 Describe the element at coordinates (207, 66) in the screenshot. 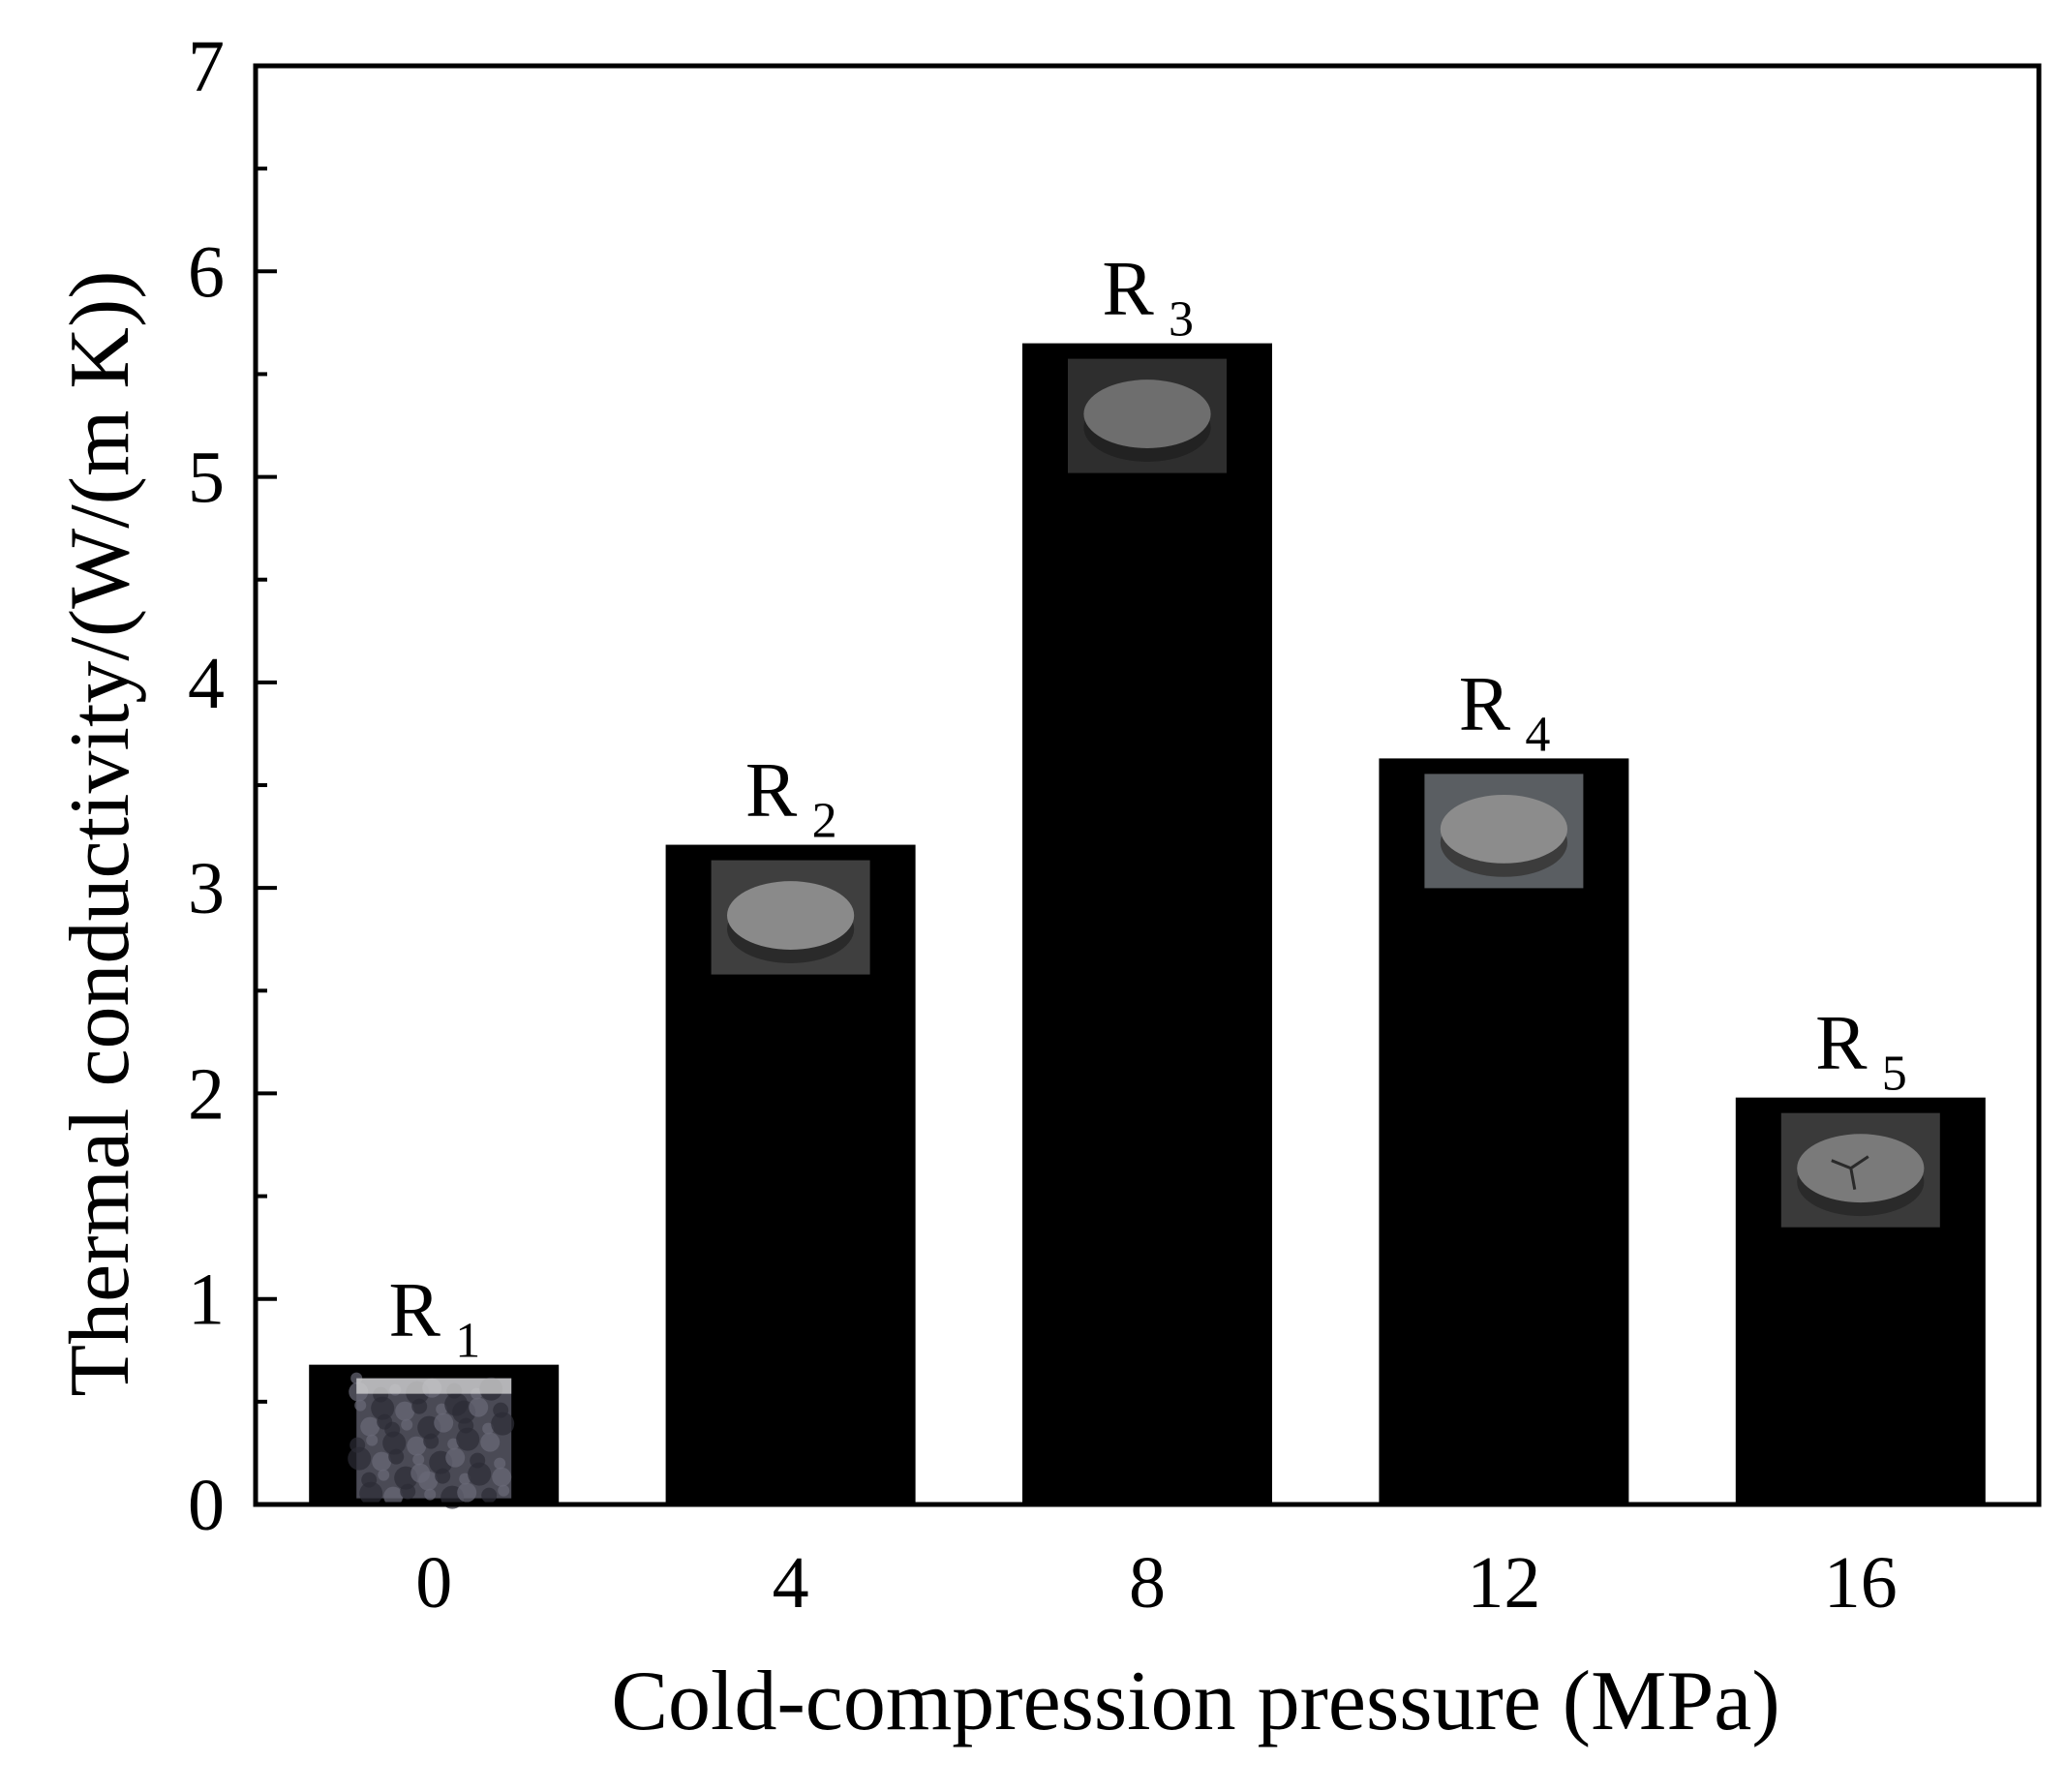

I see `y-tick-label: 7` at that location.